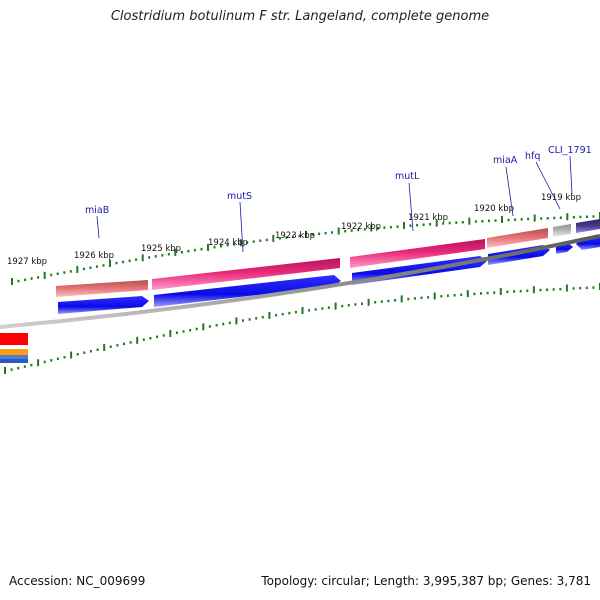 The image size is (600, 600). I want to click on callout-hfq, so click(548, 185).